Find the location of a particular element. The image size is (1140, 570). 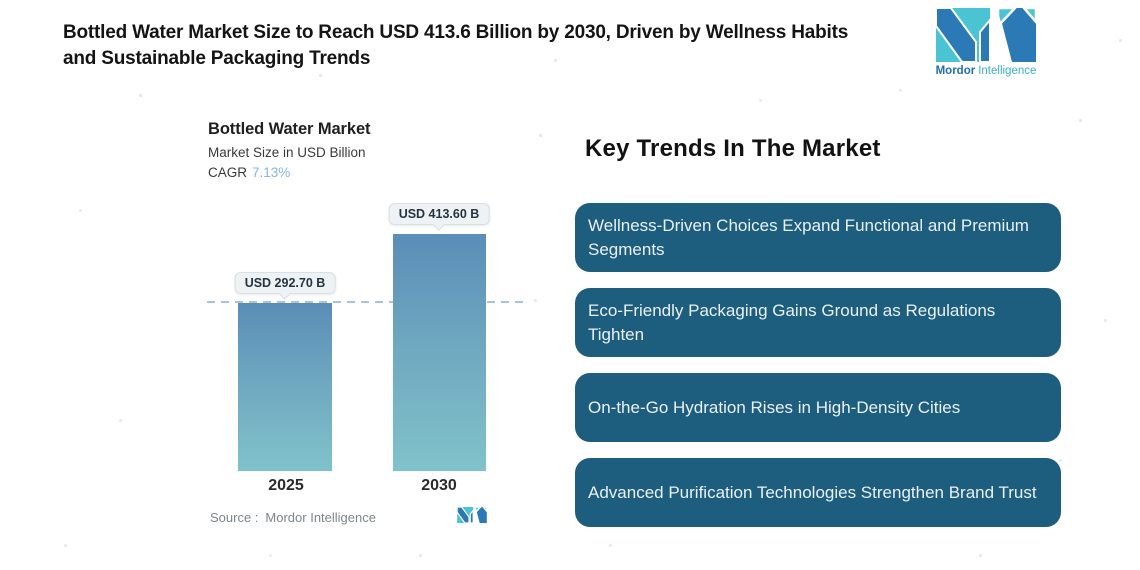

brand-logo: Mordor Intelligence is located at coordinates (986, 42).